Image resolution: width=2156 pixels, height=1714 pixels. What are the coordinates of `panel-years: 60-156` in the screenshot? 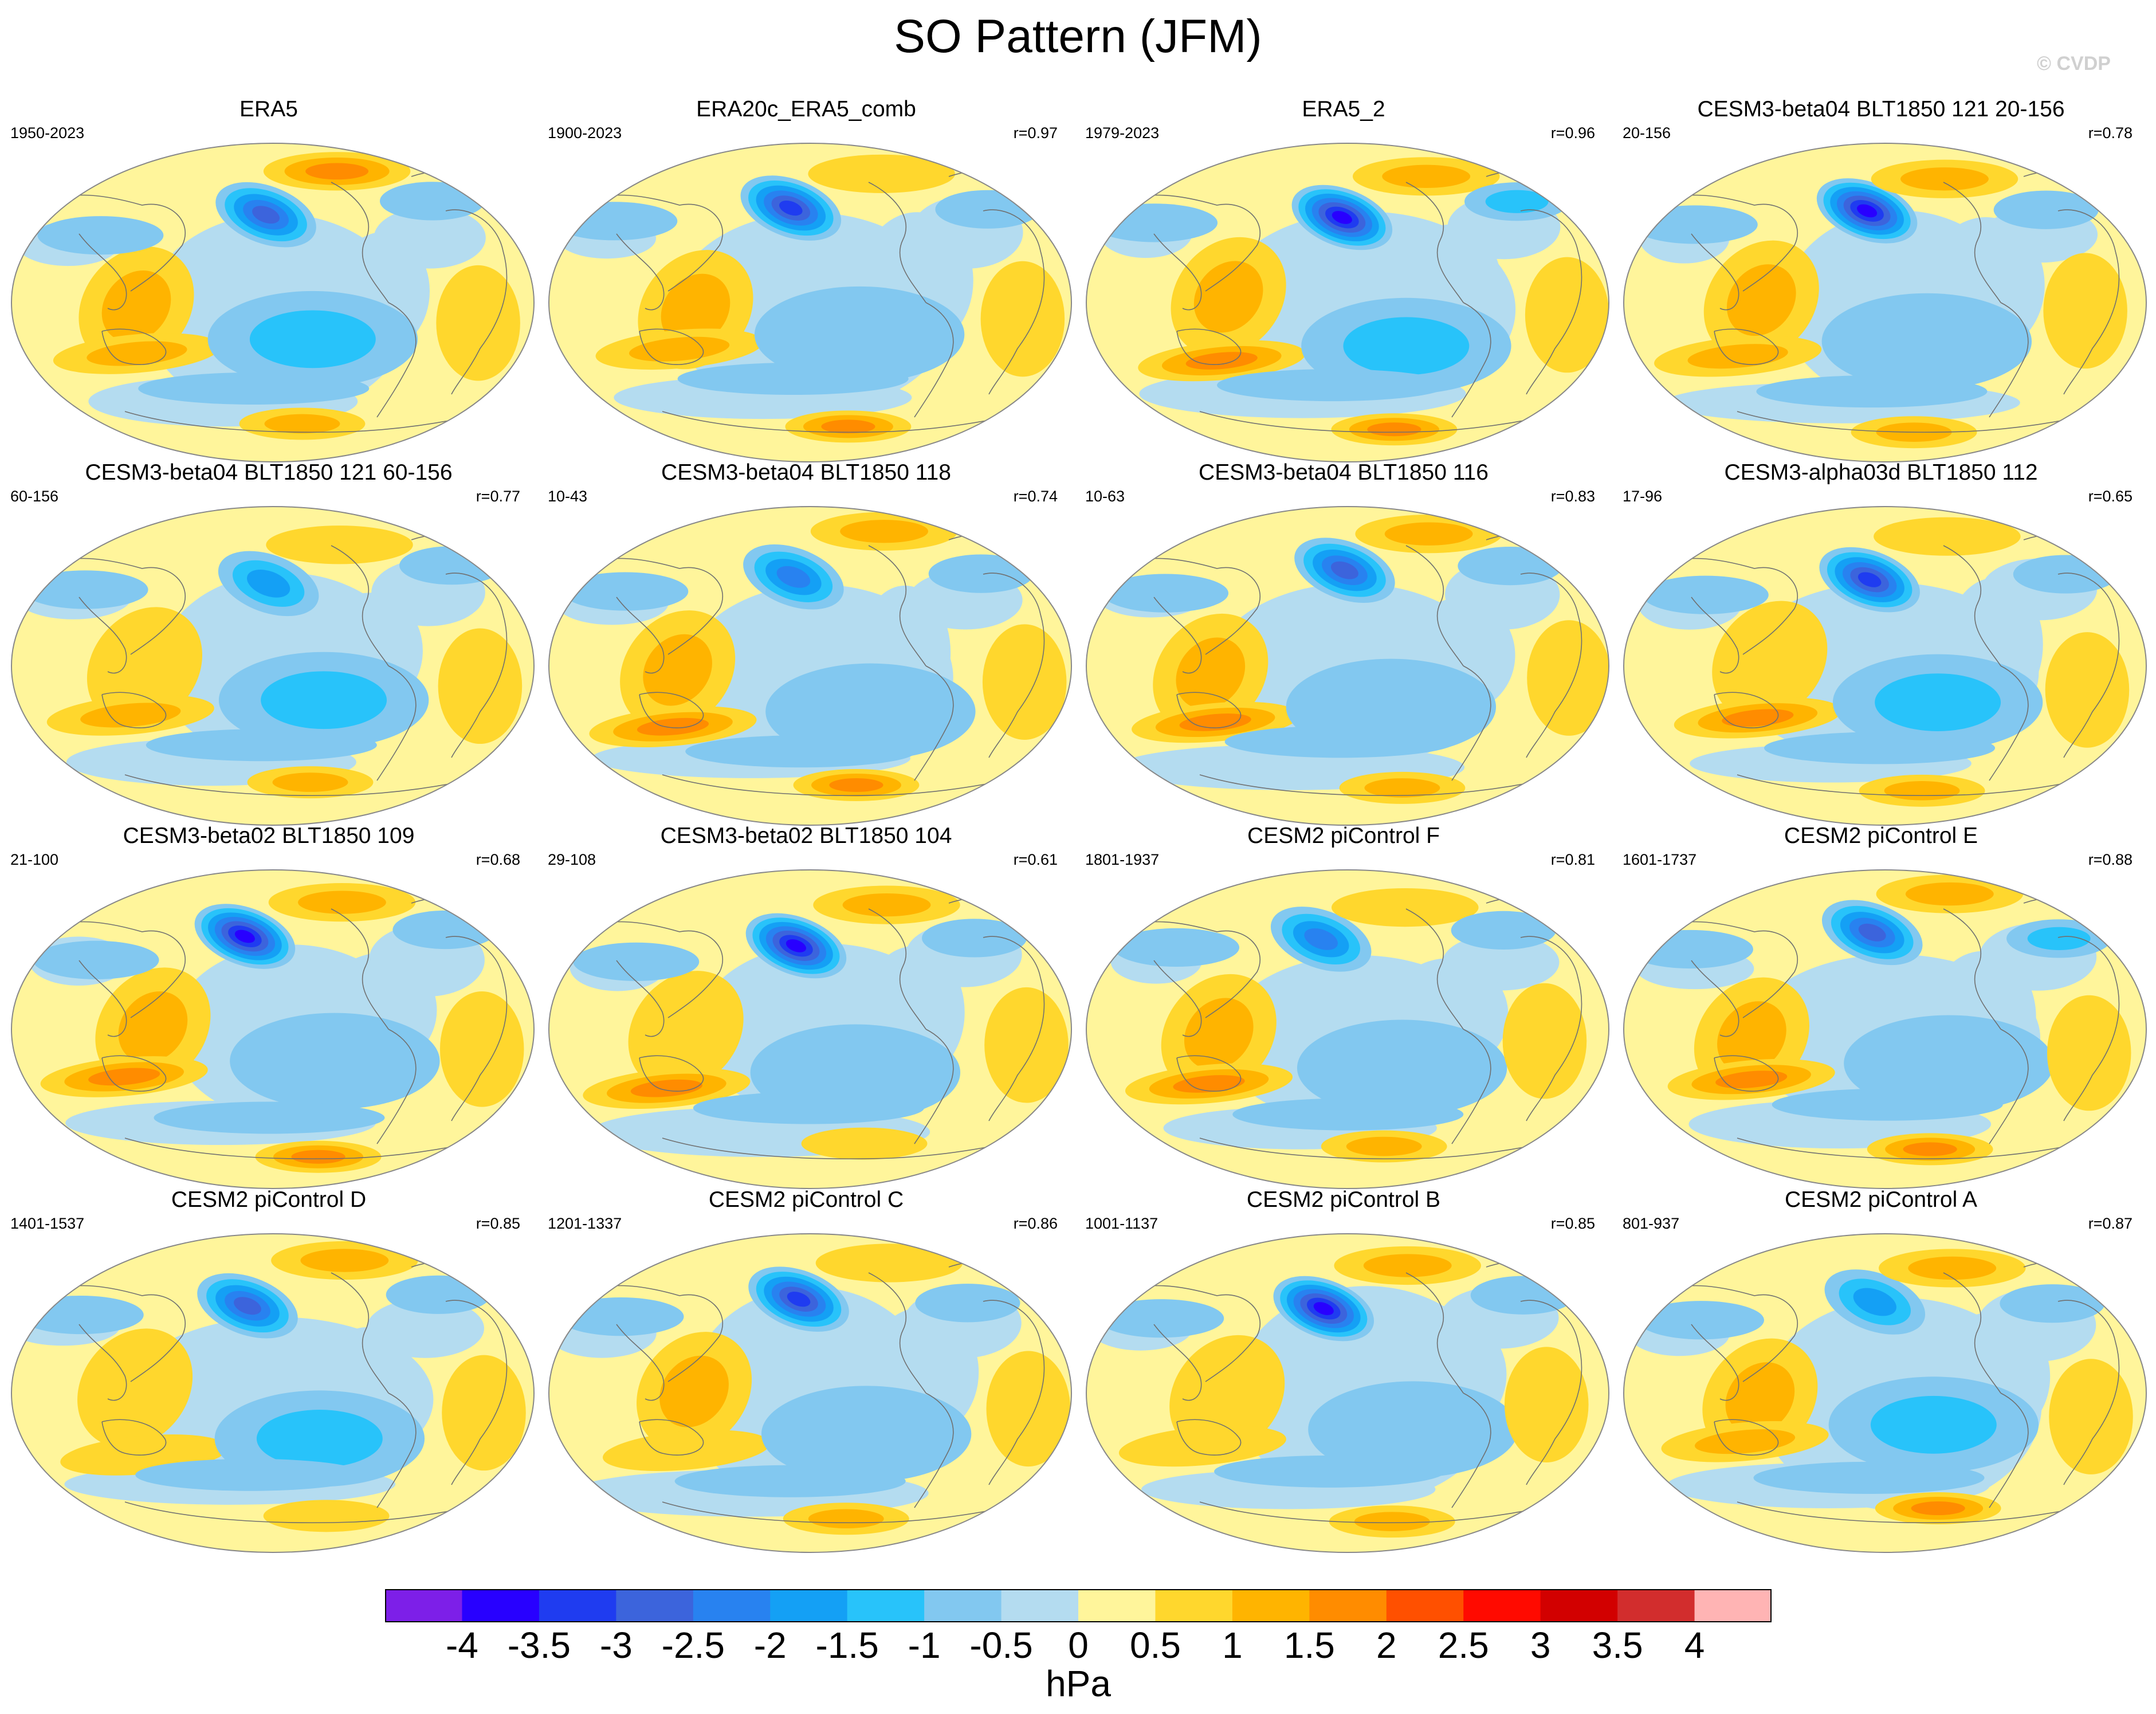 It's located at (34, 496).